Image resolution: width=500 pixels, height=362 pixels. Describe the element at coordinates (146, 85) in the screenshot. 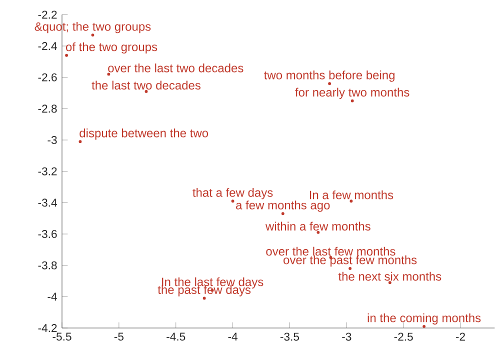

I see `data-label: the last two decades` at that location.